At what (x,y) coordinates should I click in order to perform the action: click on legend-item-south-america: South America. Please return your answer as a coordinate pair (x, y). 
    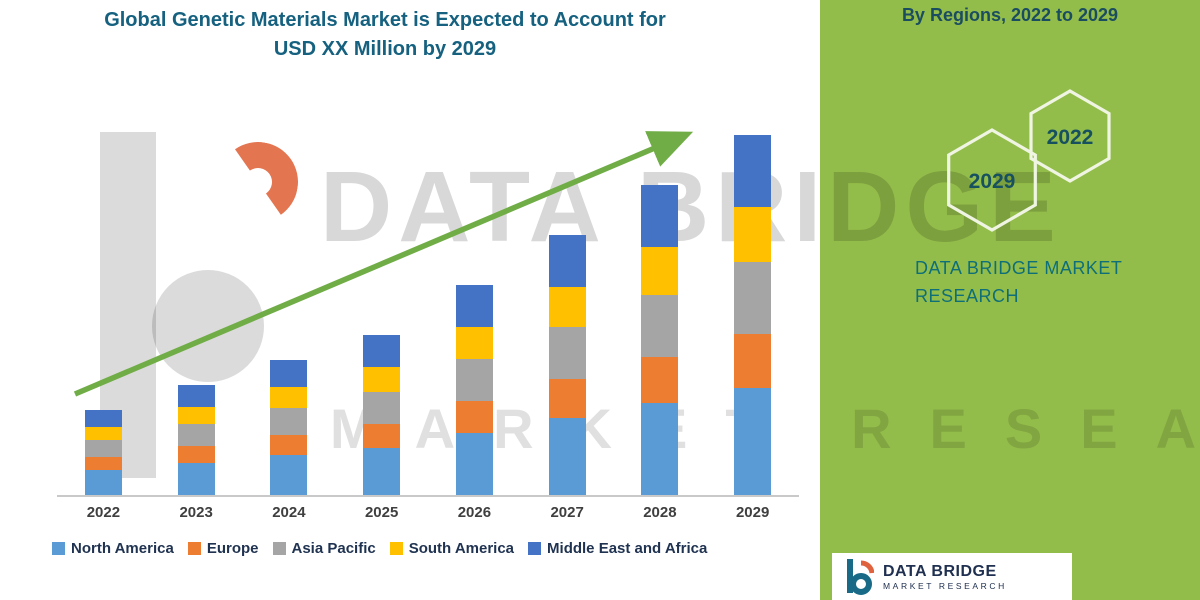
    Looking at the image, I should click on (452, 548).